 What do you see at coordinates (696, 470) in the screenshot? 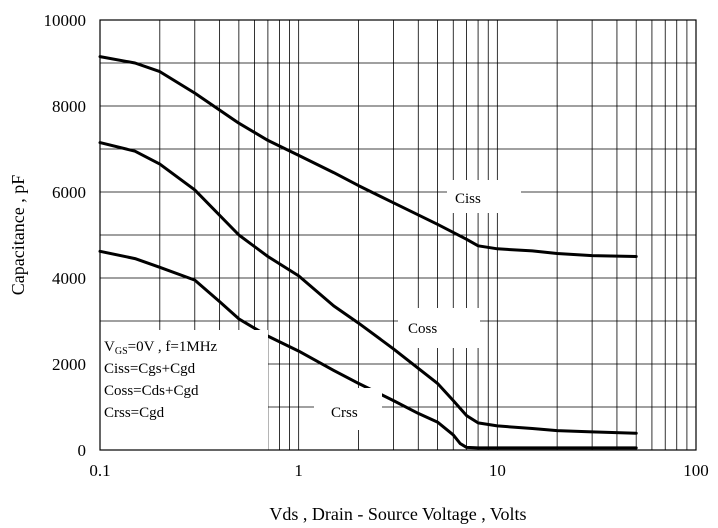
I see `x-tick-label: 100` at bounding box center [696, 470].